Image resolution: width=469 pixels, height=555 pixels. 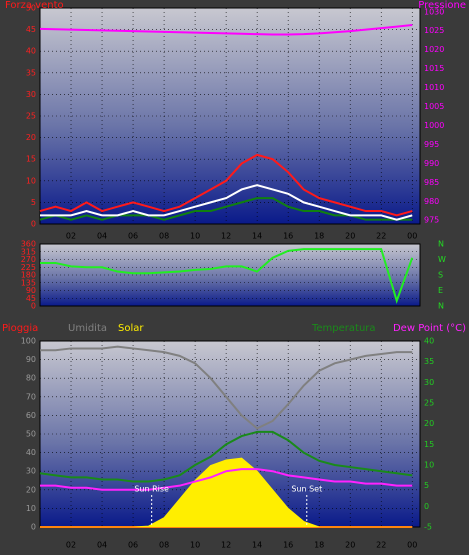 I want to click on annotation: Sun Set, so click(x=306, y=489).